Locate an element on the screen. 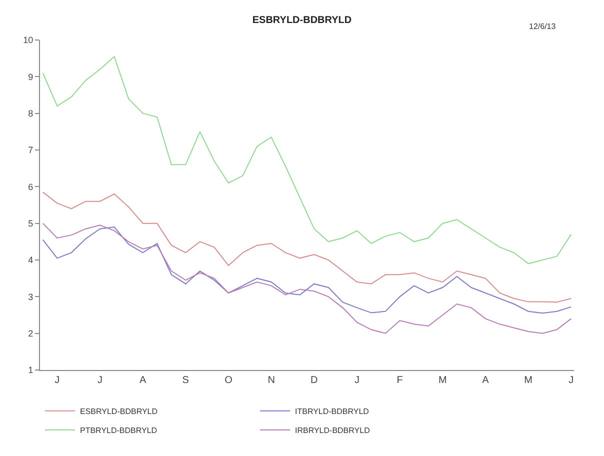  legend-label: ESBRYLD-BDBRYLD is located at coordinates (119, 411).